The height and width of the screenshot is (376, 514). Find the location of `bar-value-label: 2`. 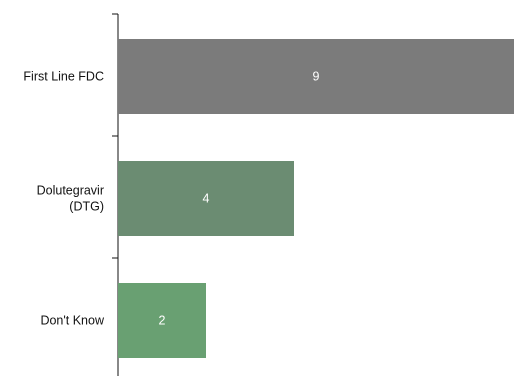

bar-value-label: 2 is located at coordinates (162, 321).